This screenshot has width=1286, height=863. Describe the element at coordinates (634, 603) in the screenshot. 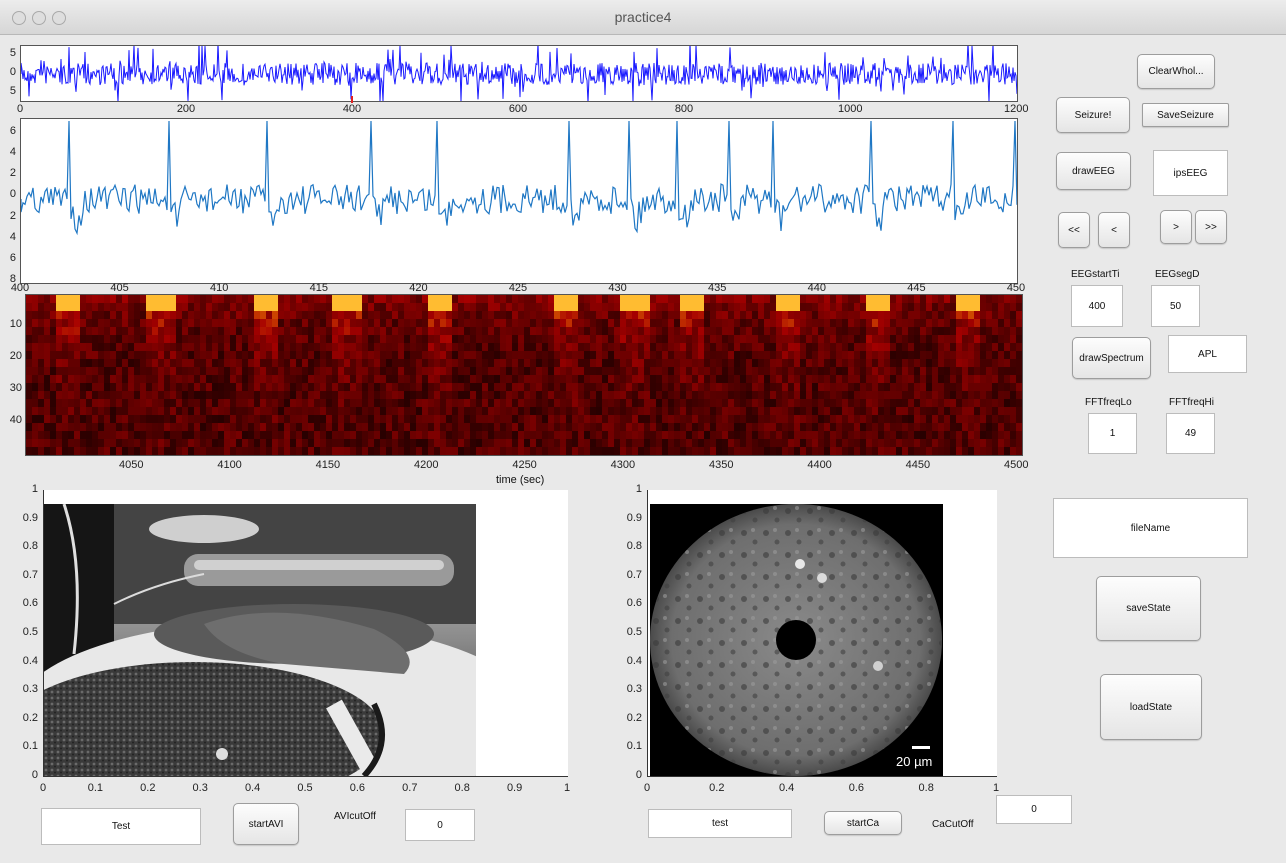

I see `y-tick-label: 0.6` at that location.